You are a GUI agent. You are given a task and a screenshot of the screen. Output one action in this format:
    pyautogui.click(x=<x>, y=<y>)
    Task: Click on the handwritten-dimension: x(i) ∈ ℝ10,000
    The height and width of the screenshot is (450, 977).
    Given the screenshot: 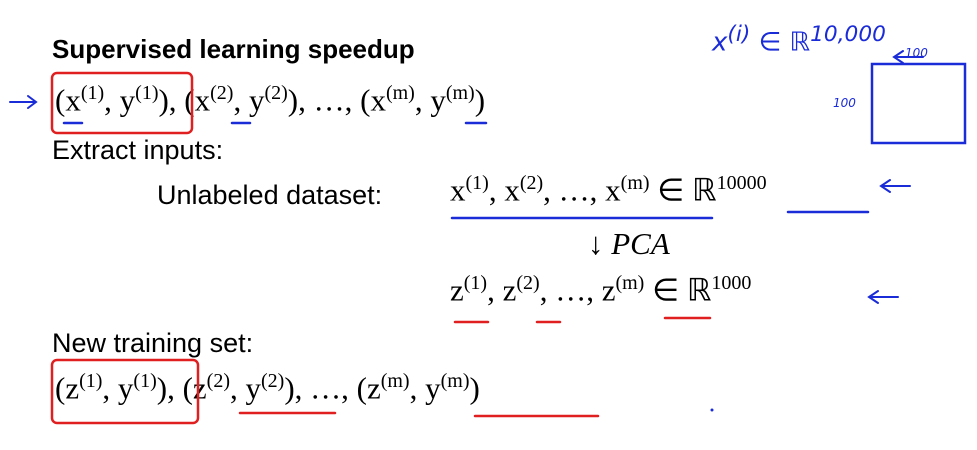 What is the action you would take?
    pyautogui.click(x=799, y=40)
    